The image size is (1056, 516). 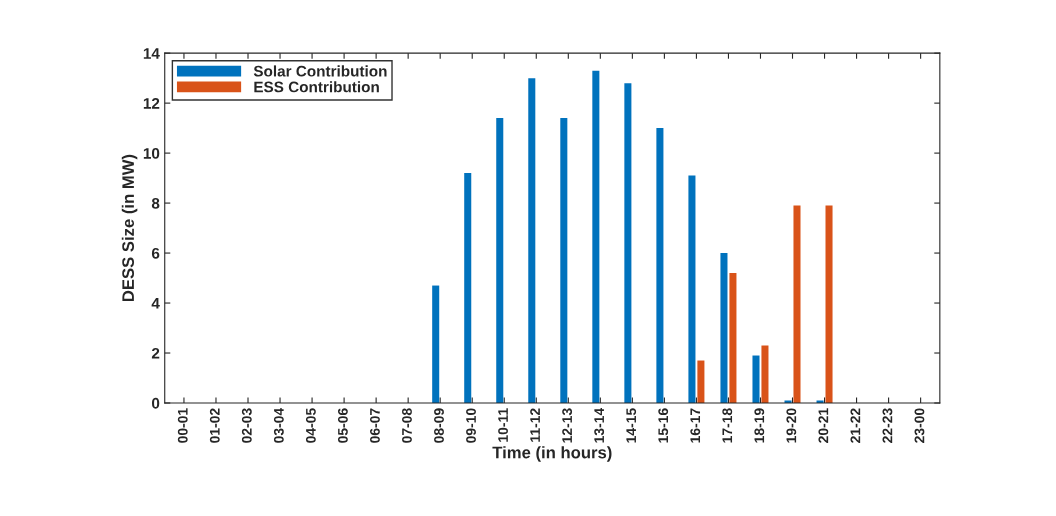 What do you see at coordinates (151, 153) in the screenshot?
I see `y-tick-label: 10` at bounding box center [151, 153].